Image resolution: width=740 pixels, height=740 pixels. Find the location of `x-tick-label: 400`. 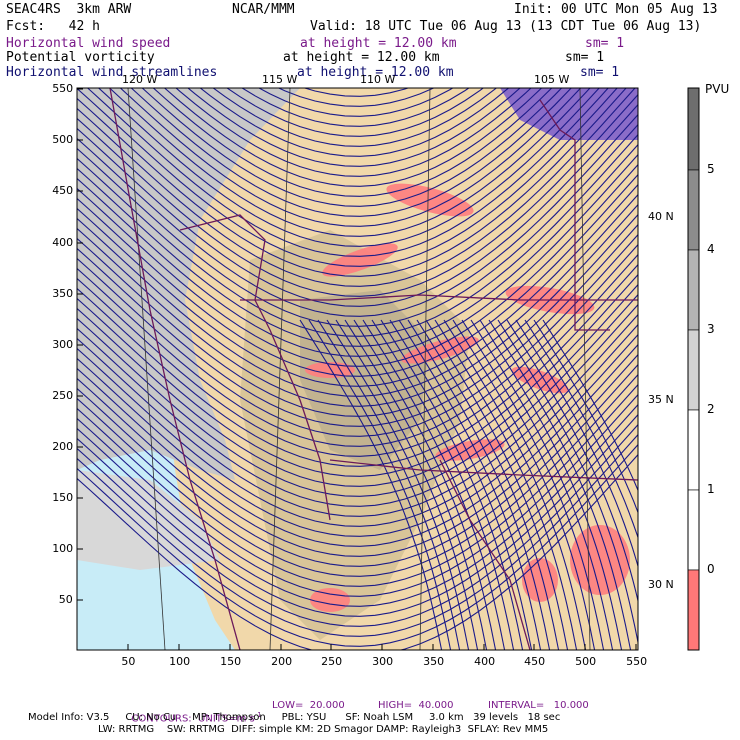

x-tick-label: 400 is located at coordinates (485, 661).